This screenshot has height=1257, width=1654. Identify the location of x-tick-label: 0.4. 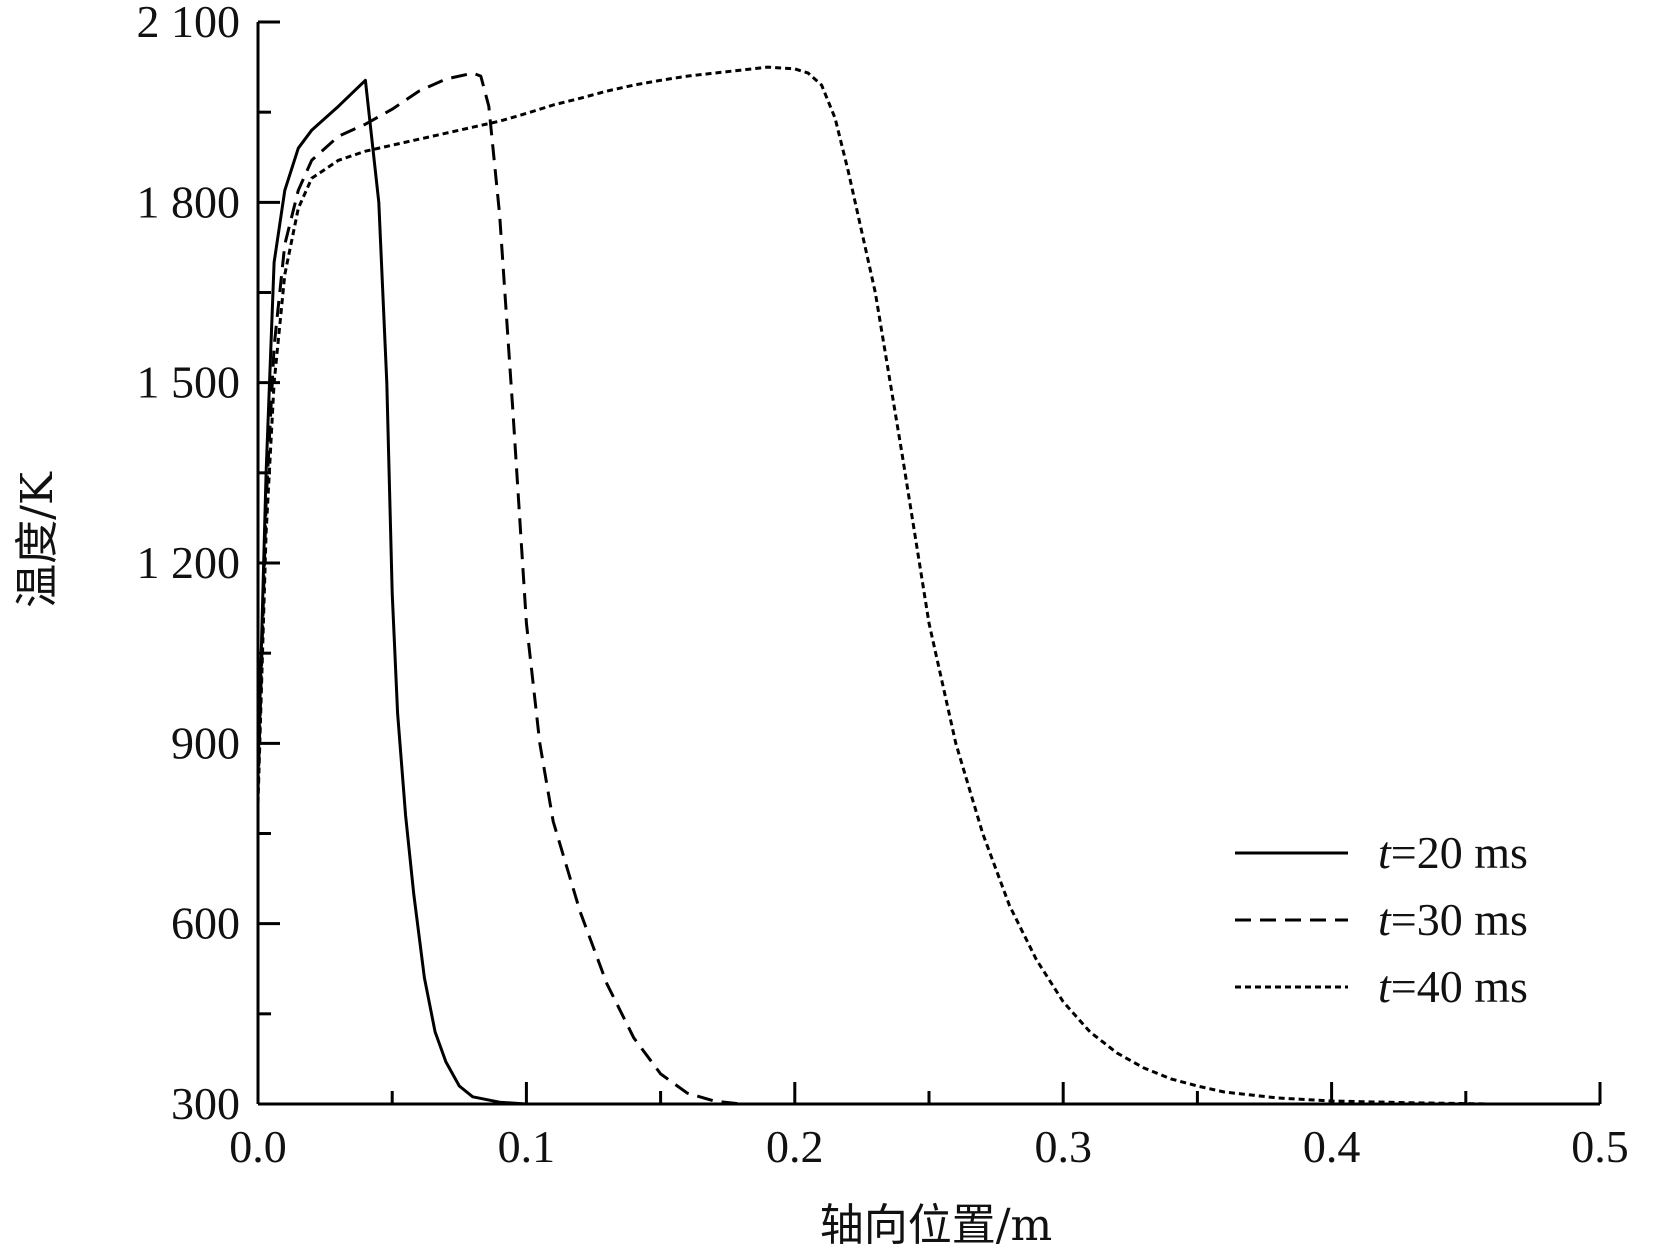
(1332, 1146).